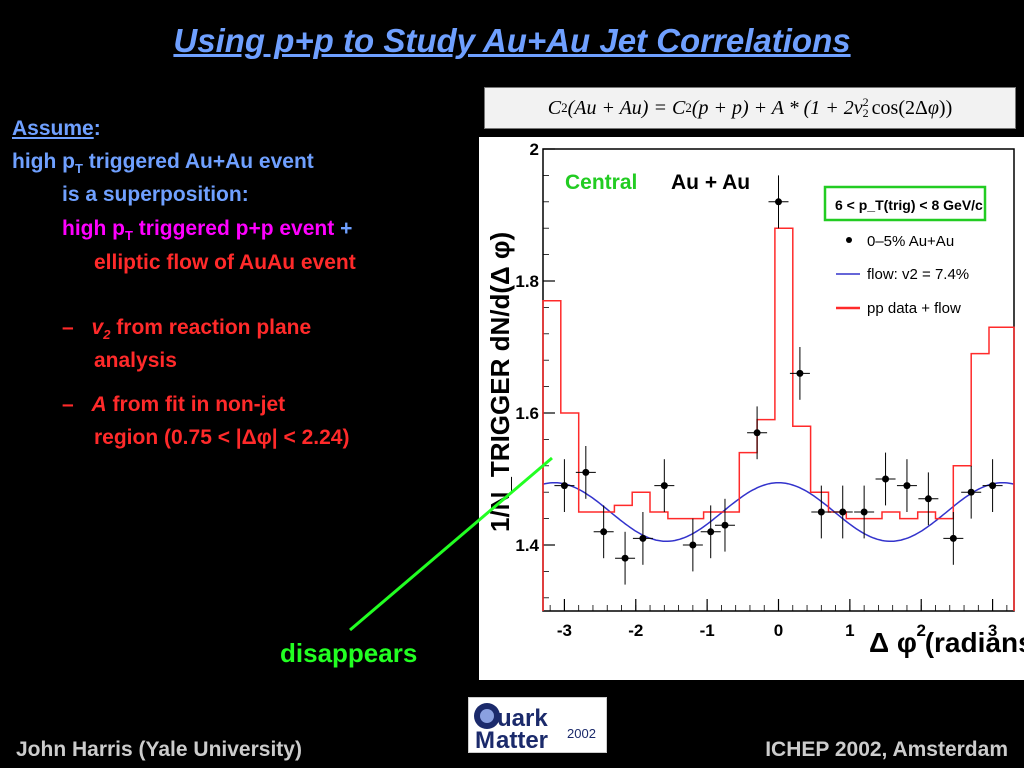  Describe the element at coordinates (886, 749) in the screenshot. I see `footer-venue: ICHEP 2002, Amsterdam` at that location.